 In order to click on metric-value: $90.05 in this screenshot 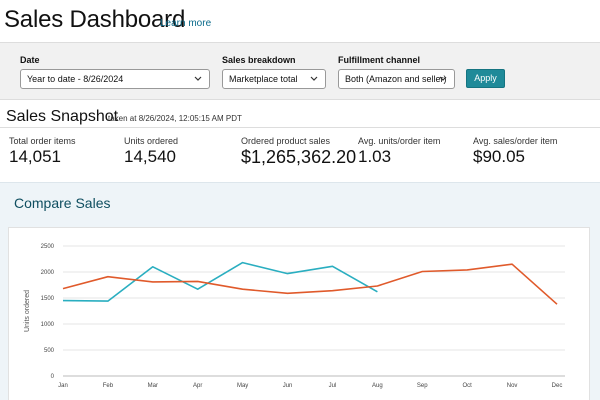, I will do `click(499, 156)`.